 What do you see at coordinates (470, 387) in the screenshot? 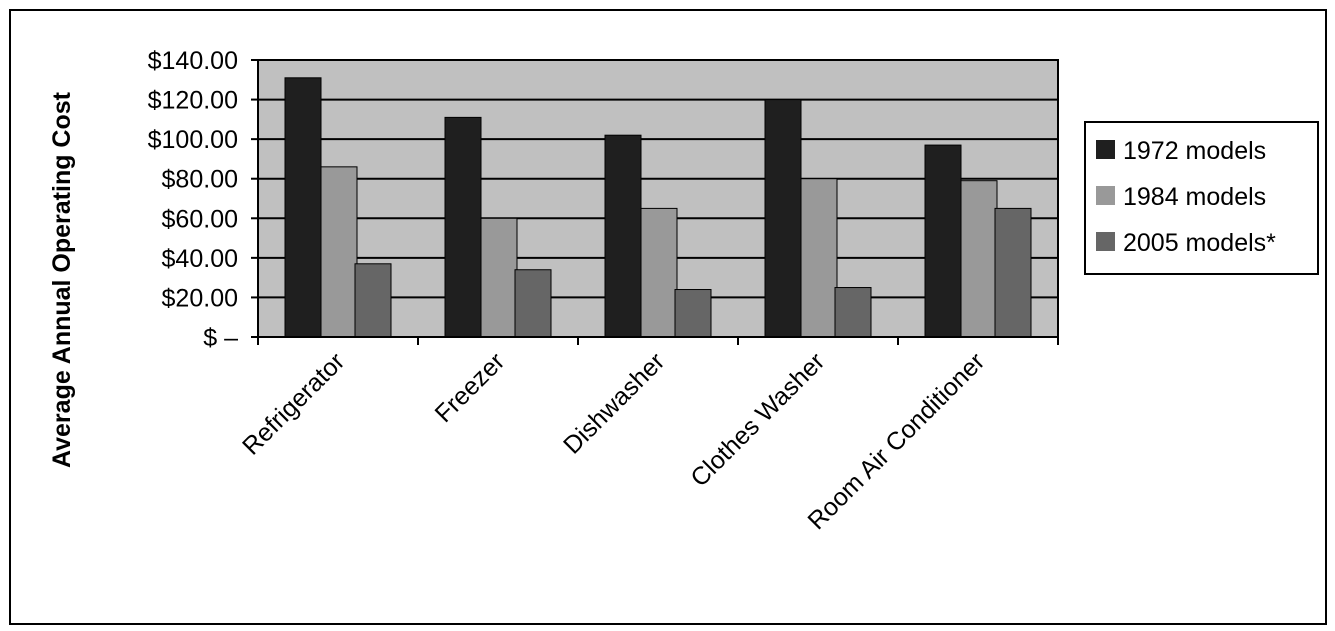
I see `x-category-label: Freezer` at bounding box center [470, 387].